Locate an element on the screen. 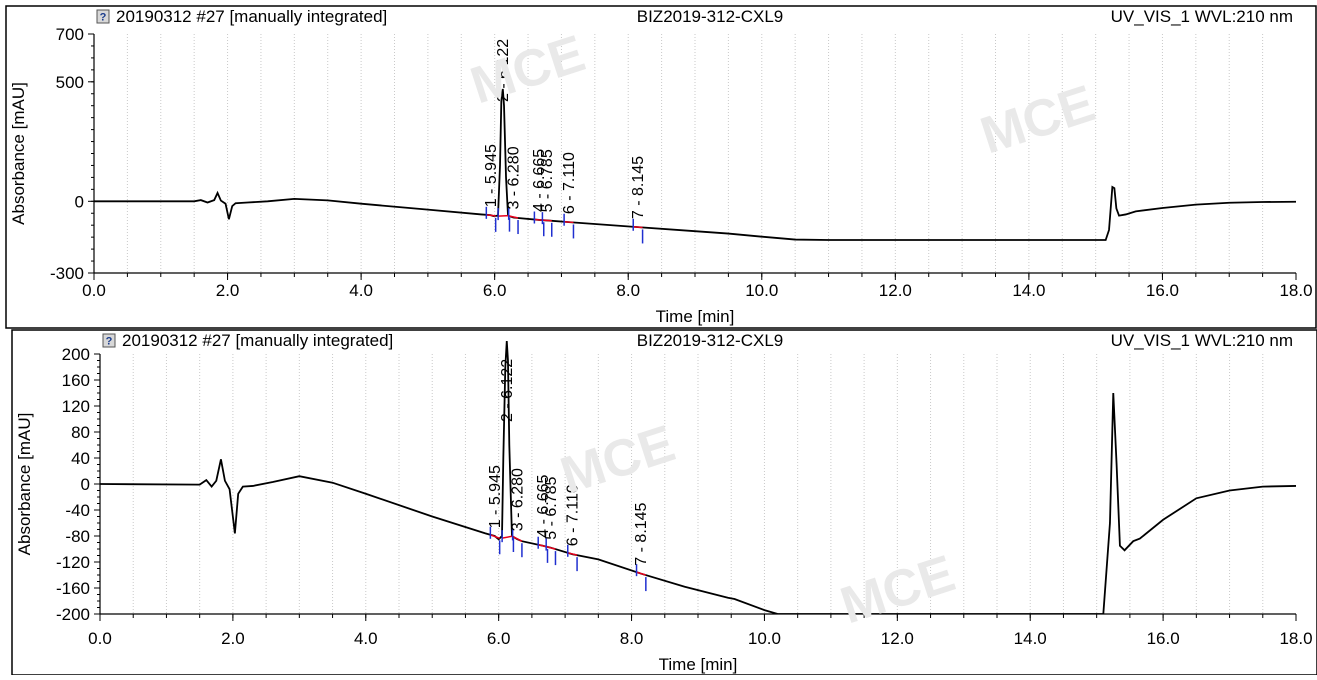  y-tick-label: 200 is located at coordinates (76, 354).